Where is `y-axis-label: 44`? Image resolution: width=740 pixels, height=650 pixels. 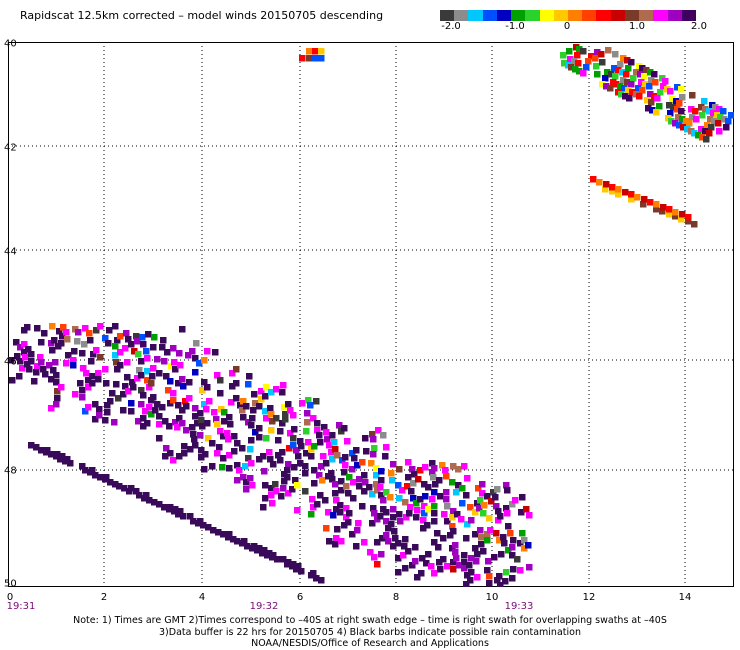 y-axis-label: 44 is located at coordinates (10, 252).